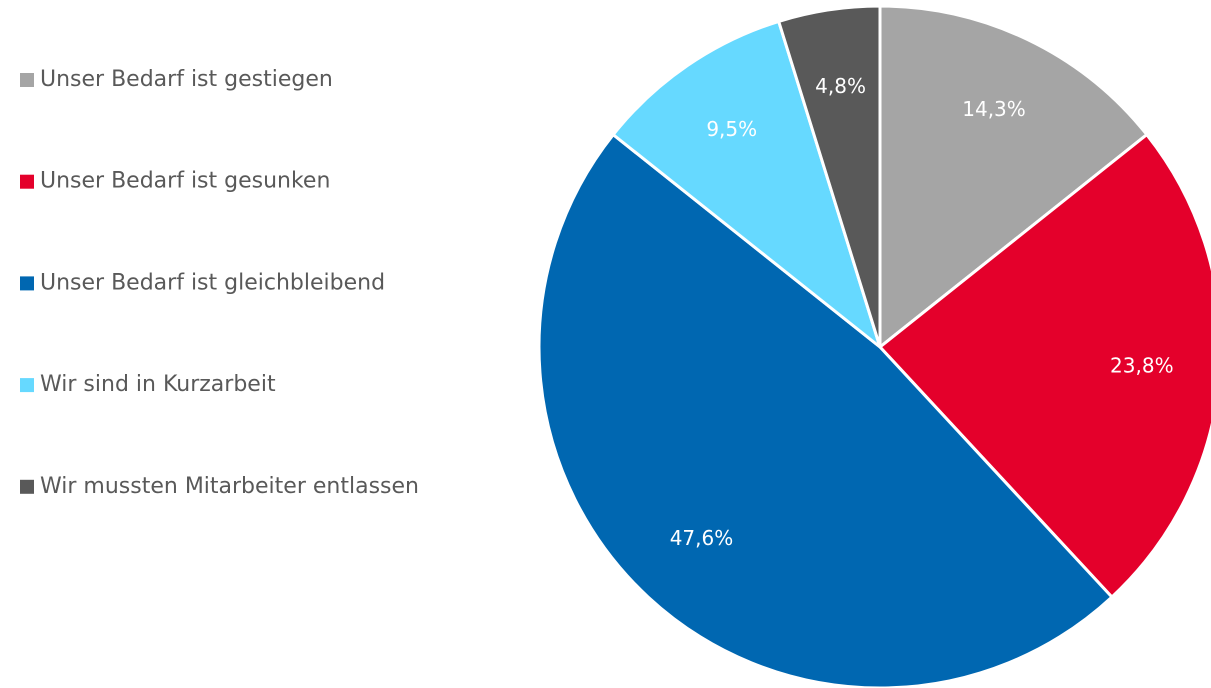 This screenshot has width=1211, height=688. What do you see at coordinates (185, 181) in the screenshot?
I see `legend-label: Unser Bedarf ist gesunken` at bounding box center [185, 181].